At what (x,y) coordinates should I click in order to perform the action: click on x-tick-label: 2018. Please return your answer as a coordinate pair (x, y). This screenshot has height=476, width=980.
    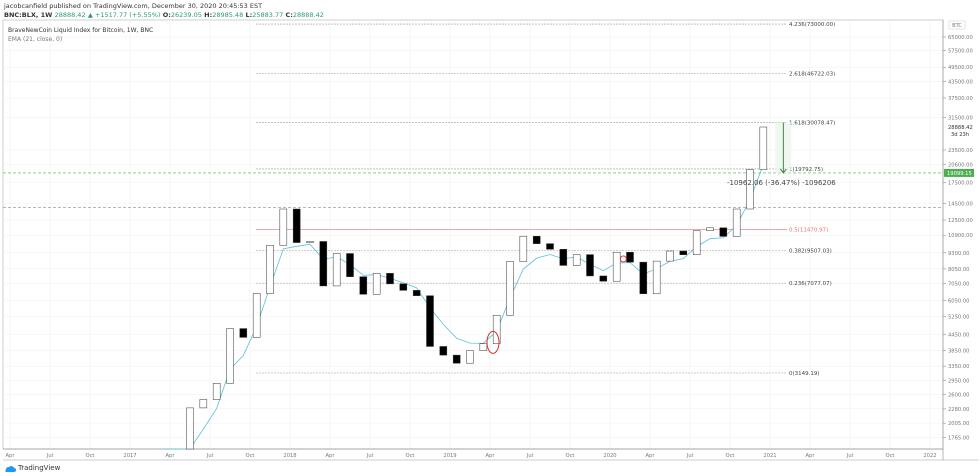
    Looking at the image, I should click on (289, 456).